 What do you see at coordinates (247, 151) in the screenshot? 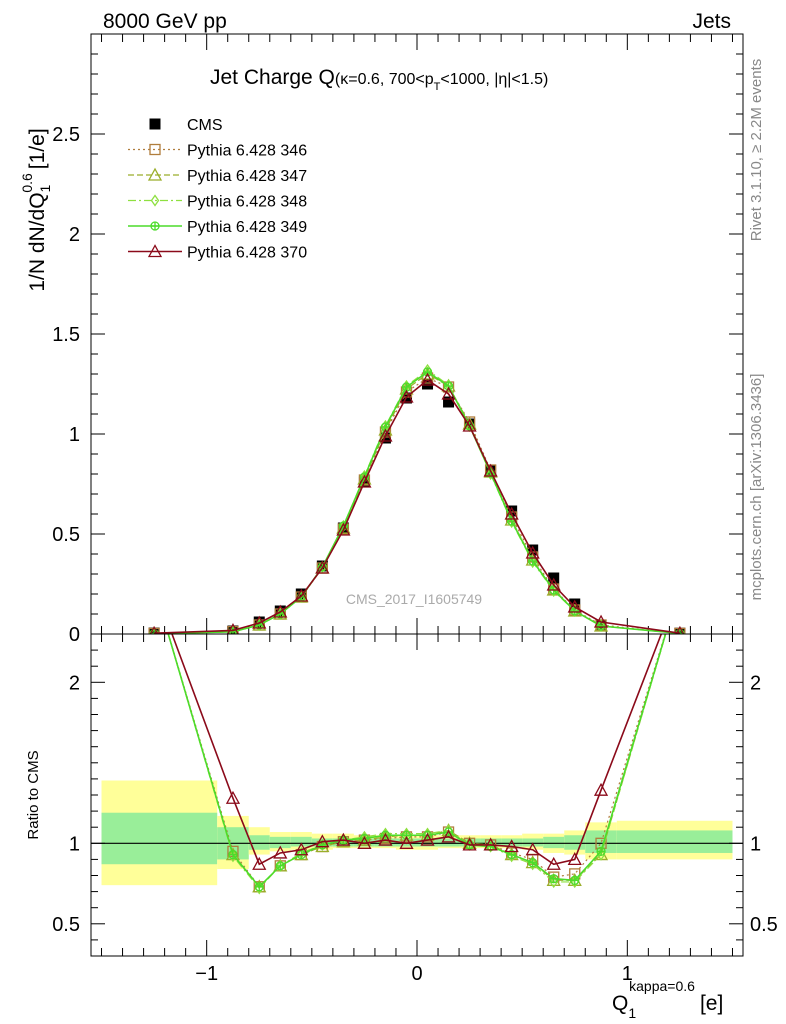
I see `legend-label: Pythia 6.428 346` at bounding box center [247, 151].